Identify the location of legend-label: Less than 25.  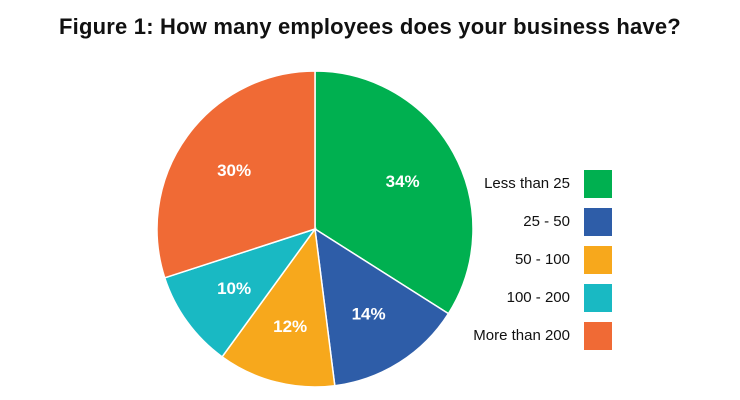
(527, 183).